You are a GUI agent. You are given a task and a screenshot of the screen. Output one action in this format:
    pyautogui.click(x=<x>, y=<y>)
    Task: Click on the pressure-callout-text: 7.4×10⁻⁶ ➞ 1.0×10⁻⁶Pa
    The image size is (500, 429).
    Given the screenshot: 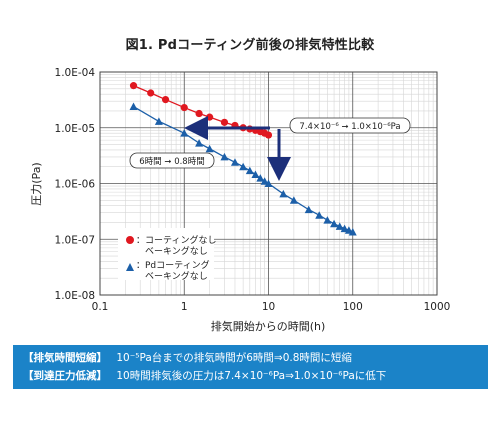 What is the action you would take?
    pyautogui.click(x=349, y=127)
    